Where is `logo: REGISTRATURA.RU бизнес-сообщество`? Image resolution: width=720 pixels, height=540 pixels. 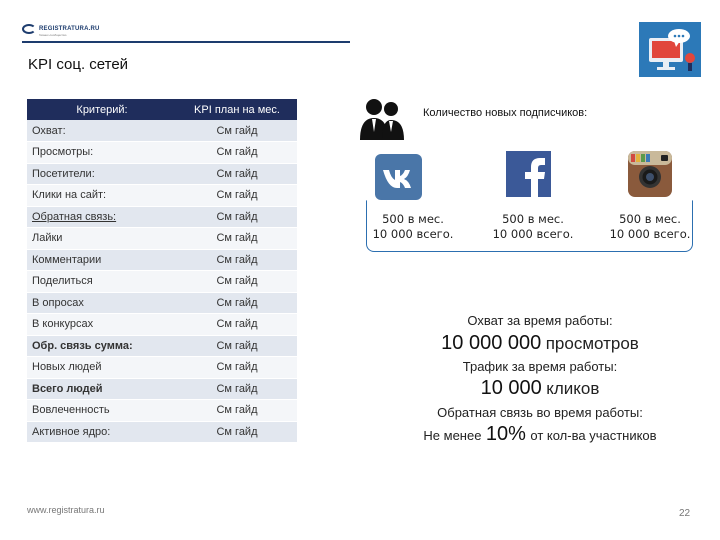
logo: REGISTRATURA.RU бизнес-сообщество is located at coordinates (61, 30).